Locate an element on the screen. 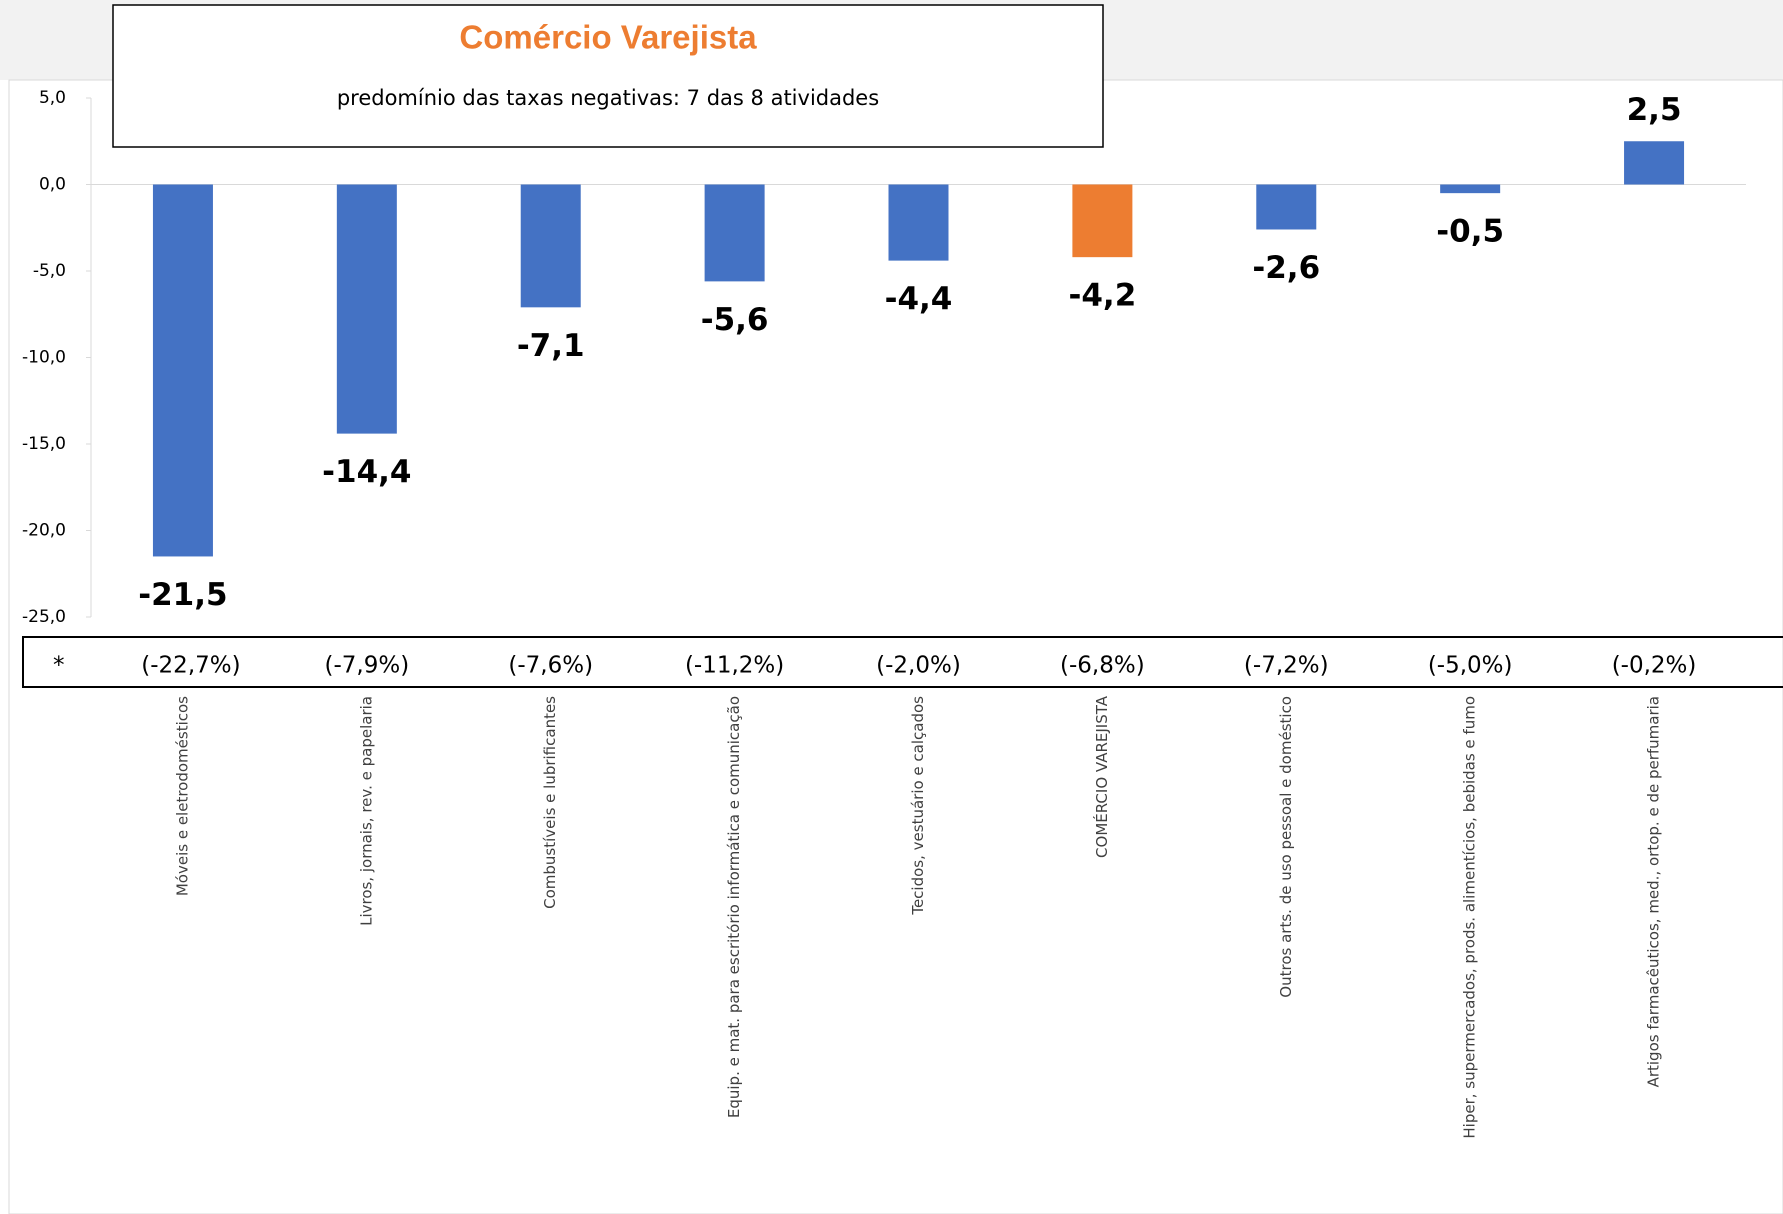 The width and height of the screenshot is (1783, 1214). annotation-box is located at coordinates (902, 662).